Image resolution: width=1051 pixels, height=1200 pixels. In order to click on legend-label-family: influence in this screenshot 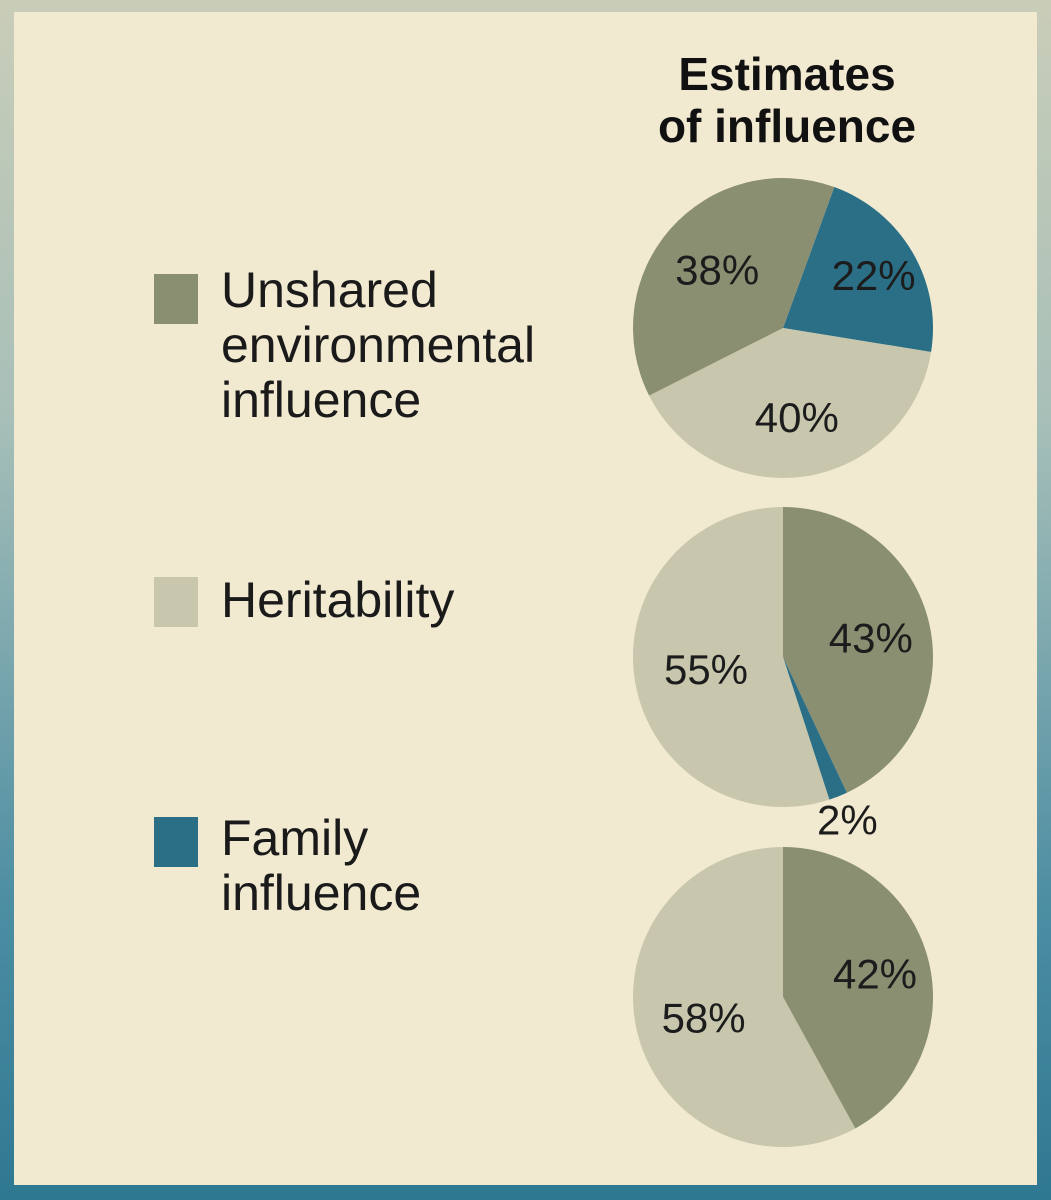, I will do `click(321, 893)`.